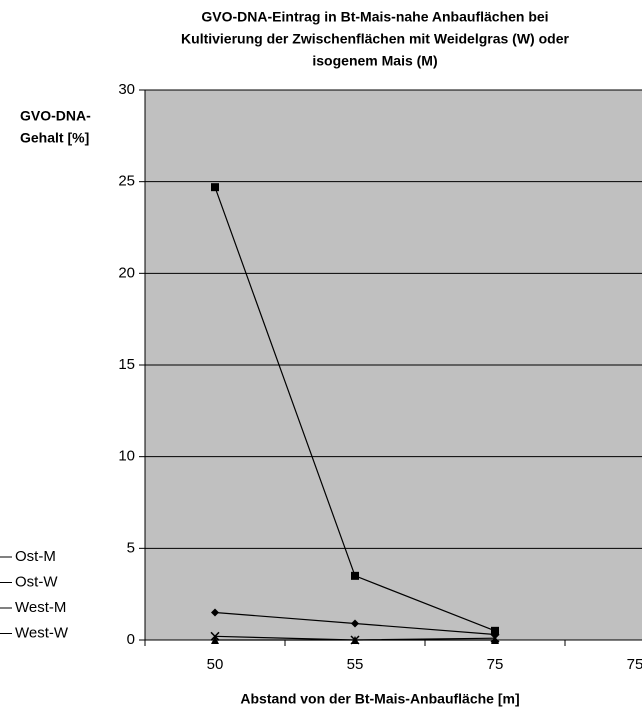 The height and width of the screenshot is (715, 642). Describe the element at coordinates (379, 699) in the screenshot. I see `x-axis-label: Abstand von der Bt-Mais-Anbaufläche [m]` at that location.